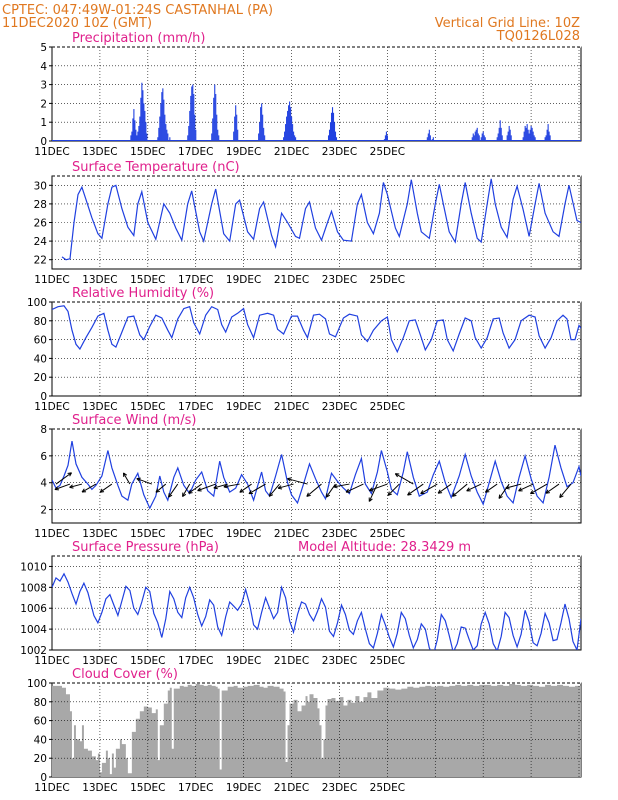 The width and height of the screenshot is (618, 800). I want to click on panel-title: Surface Wind (m/s), so click(134, 420).